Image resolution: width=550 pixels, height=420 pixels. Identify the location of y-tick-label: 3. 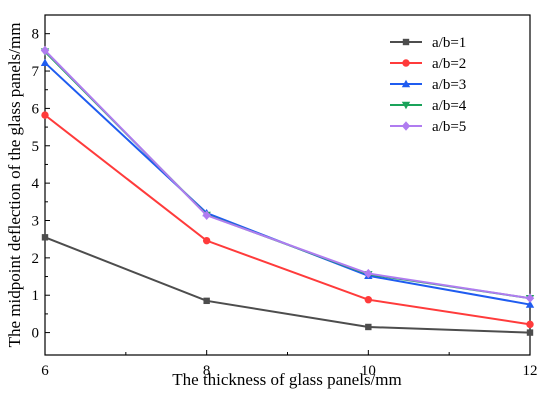
(36, 221).